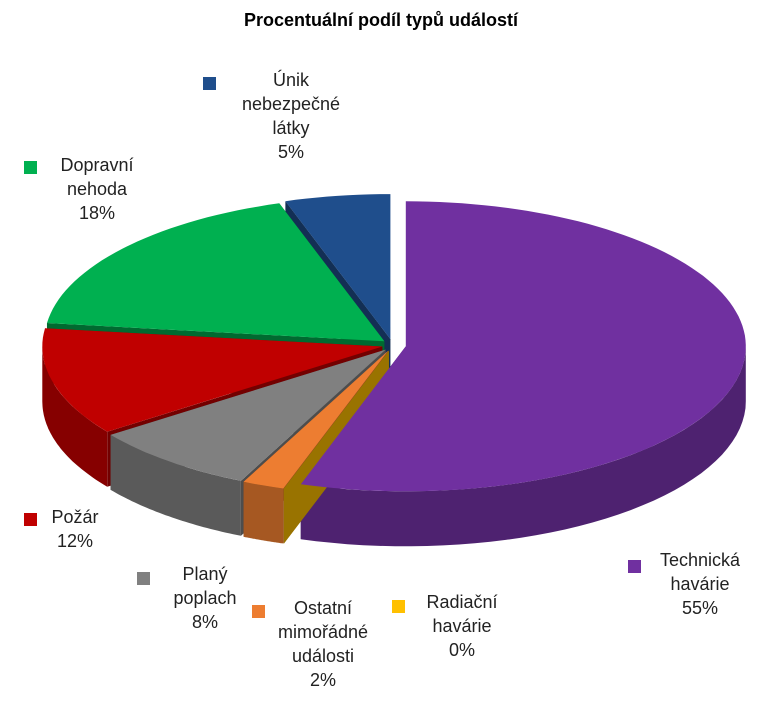 The image size is (762, 715). I want to click on category-label: Planý poplach, so click(205, 586).